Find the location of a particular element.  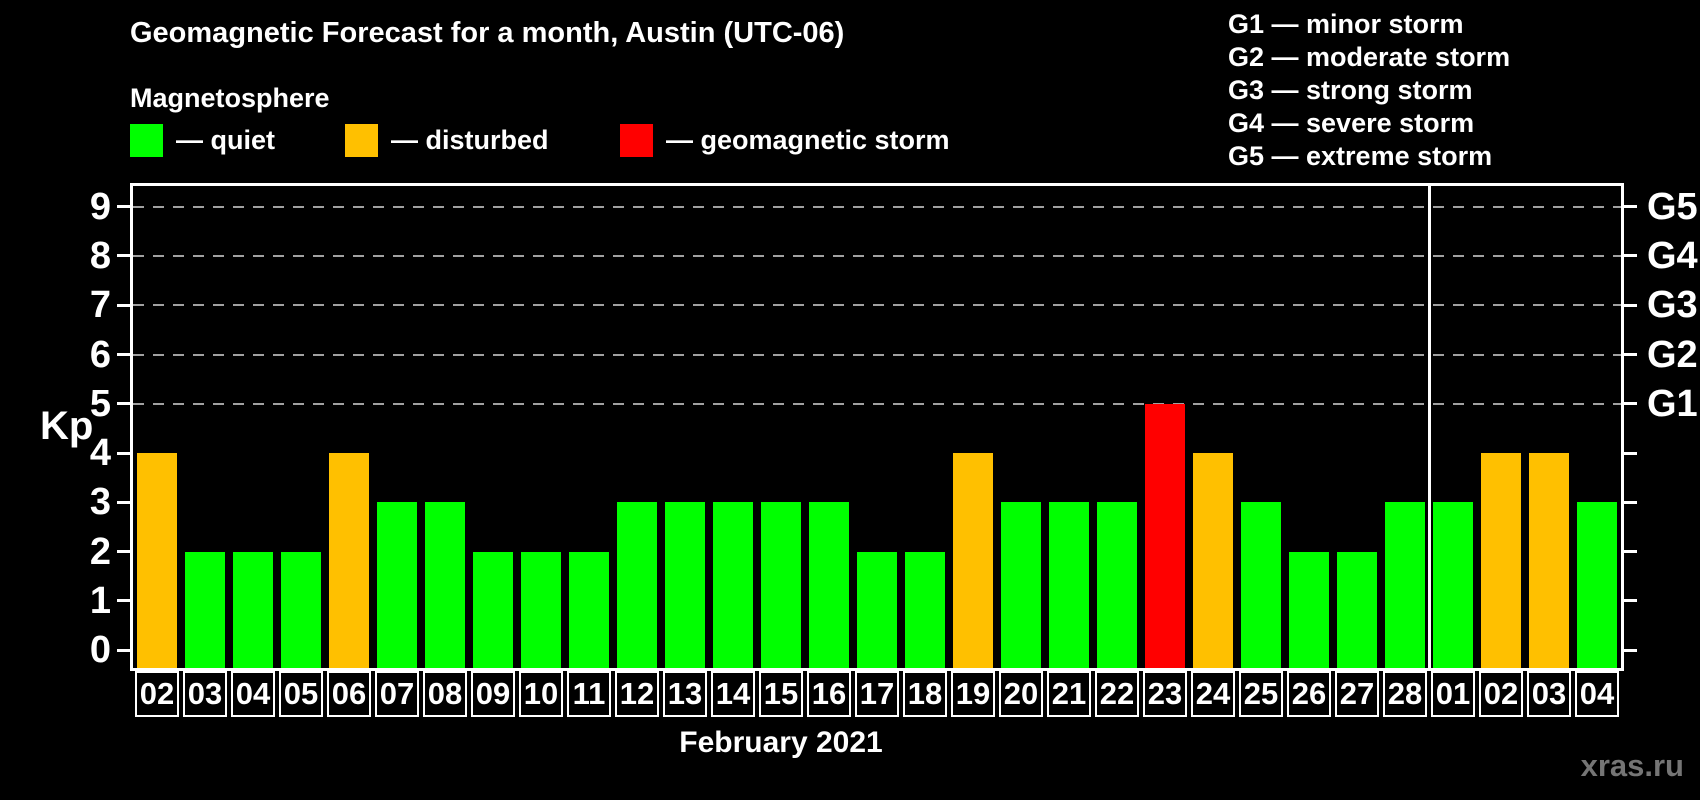

y-axis-tick-label: 6 is located at coordinates (100, 354).